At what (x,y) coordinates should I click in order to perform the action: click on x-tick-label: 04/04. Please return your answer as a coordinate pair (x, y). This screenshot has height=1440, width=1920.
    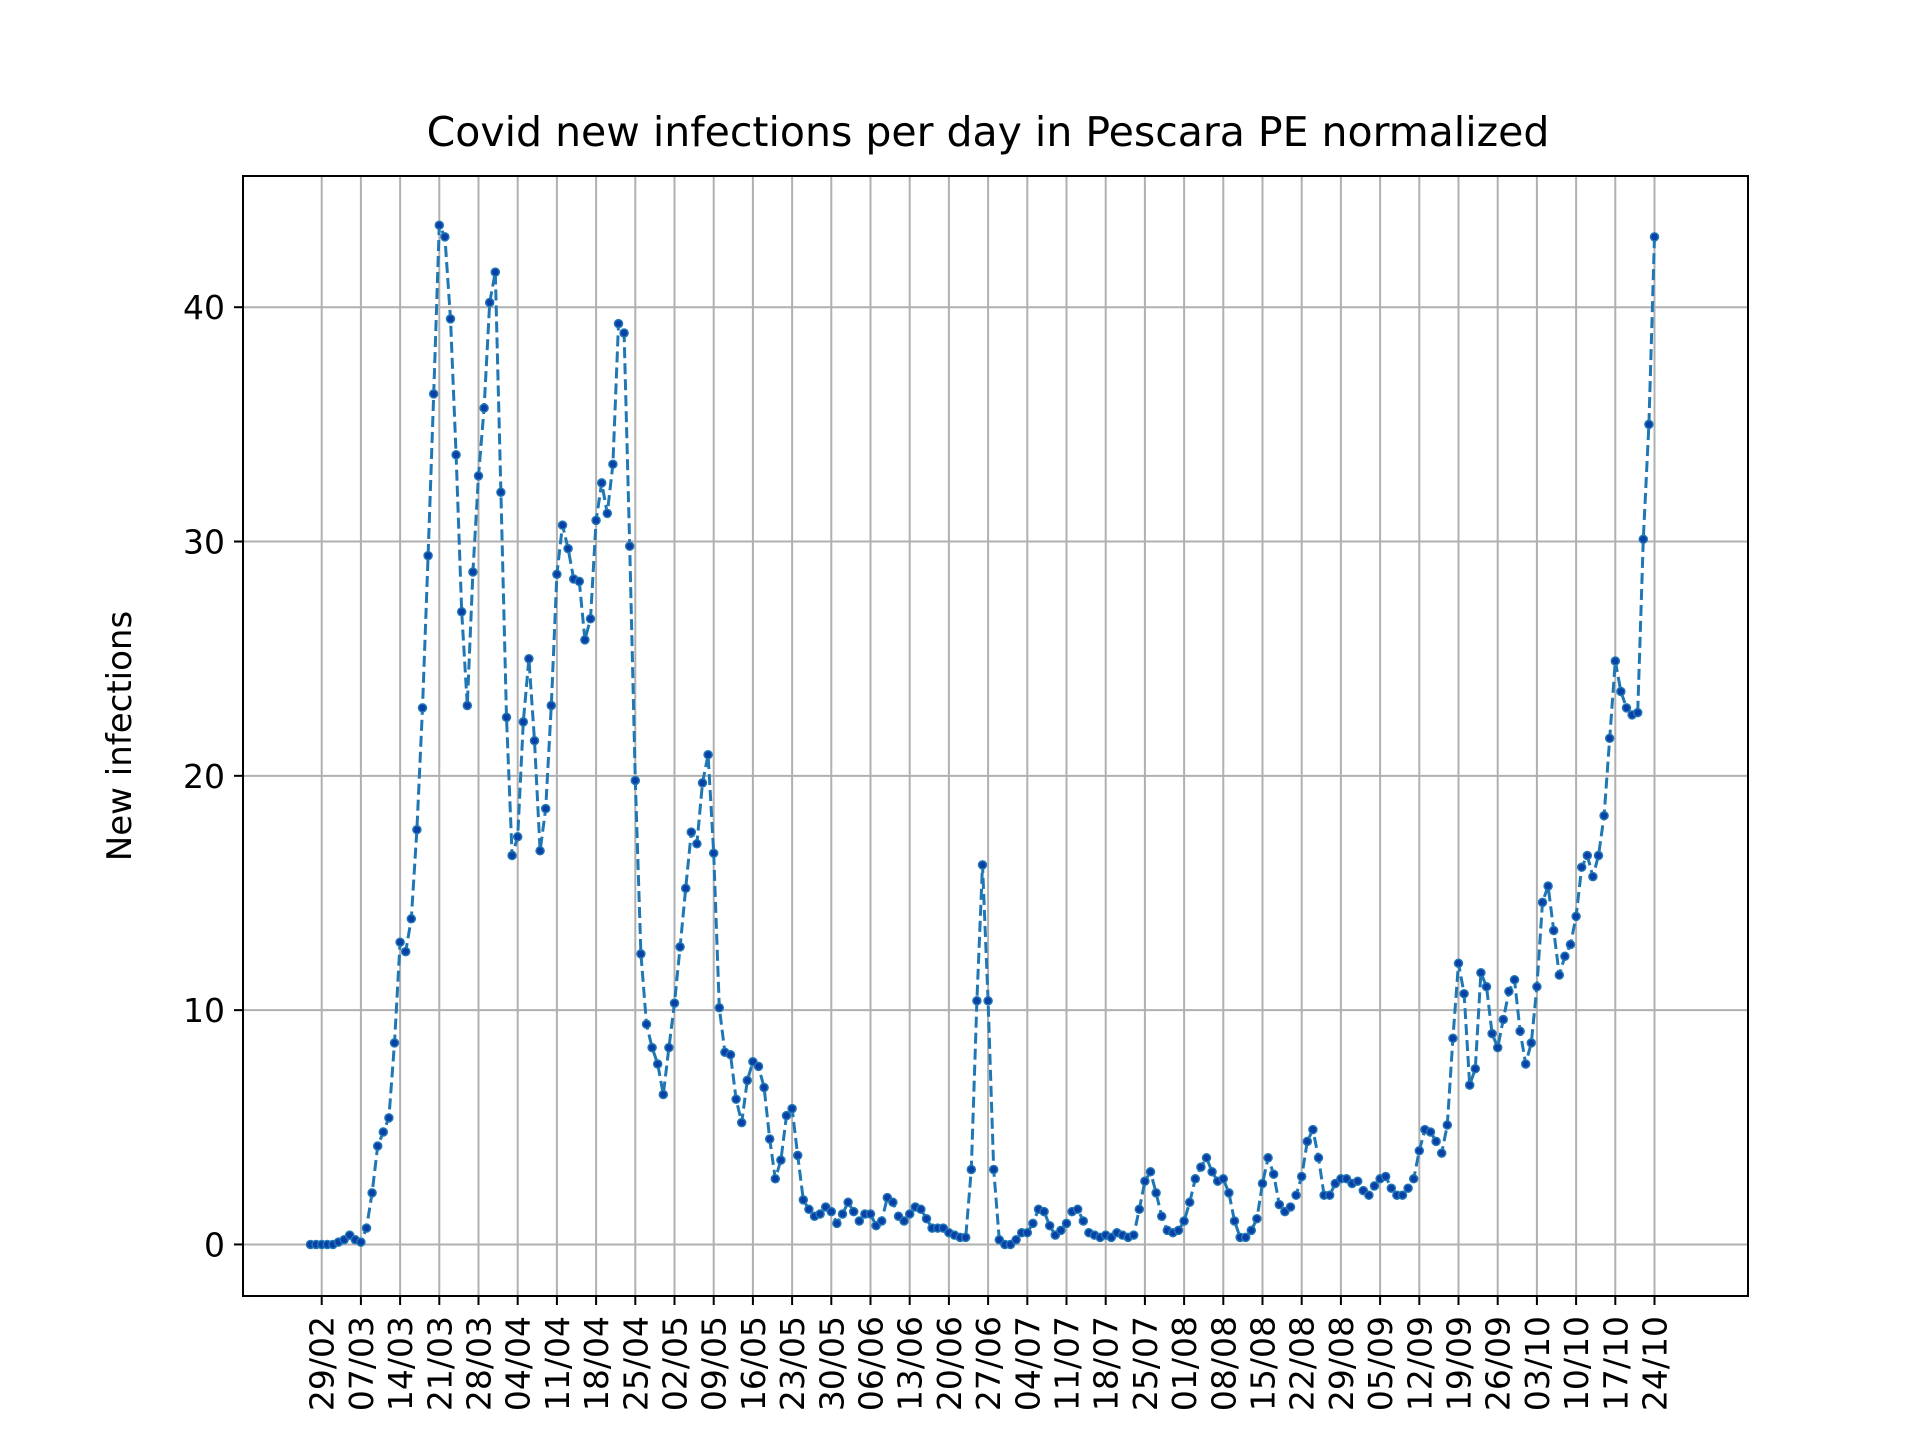
    Looking at the image, I should click on (518, 1363).